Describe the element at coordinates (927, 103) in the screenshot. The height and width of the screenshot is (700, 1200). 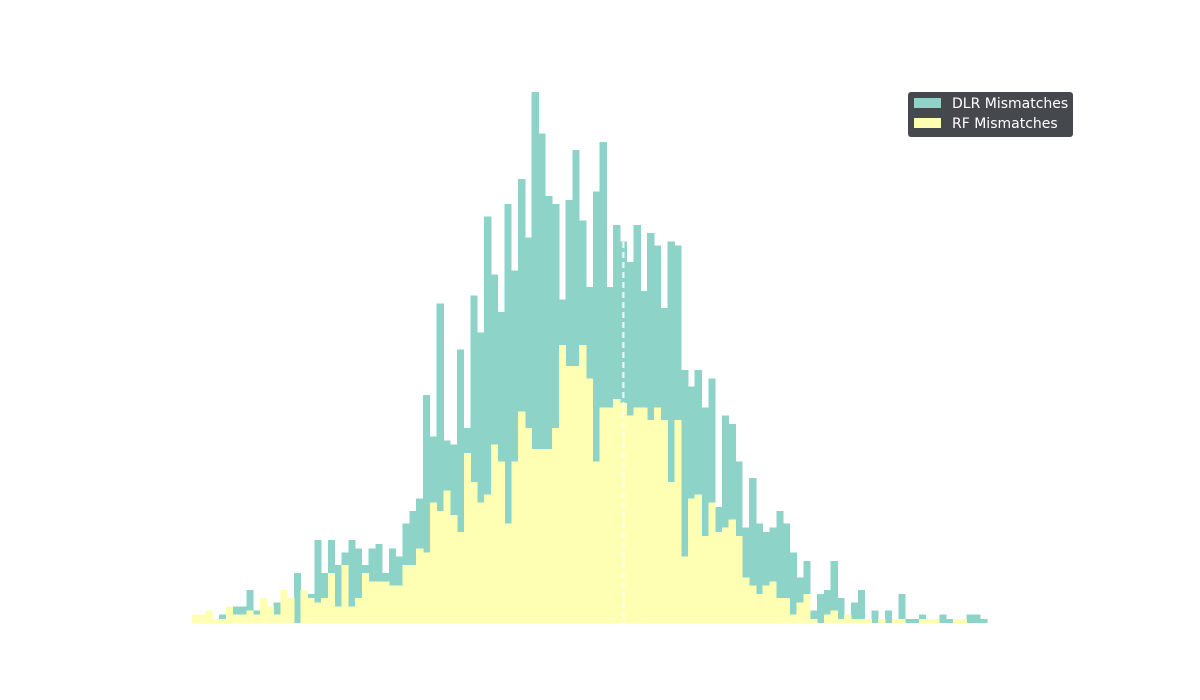
I see `legend-swatch-dlr` at that location.